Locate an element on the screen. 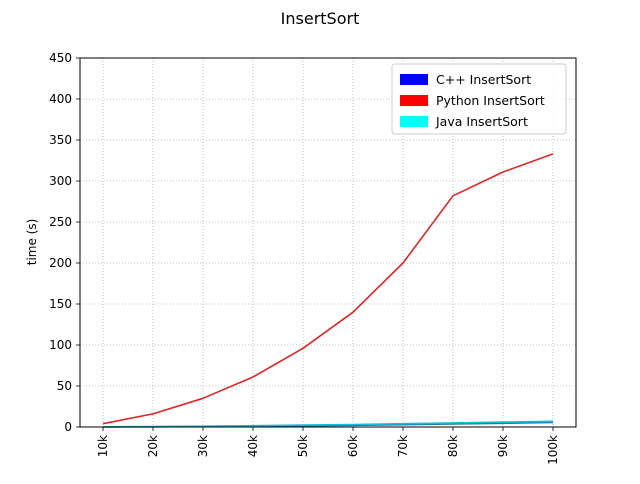 This screenshot has height=484, width=640. legend-label: Python InsertSort is located at coordinates (490, 100).